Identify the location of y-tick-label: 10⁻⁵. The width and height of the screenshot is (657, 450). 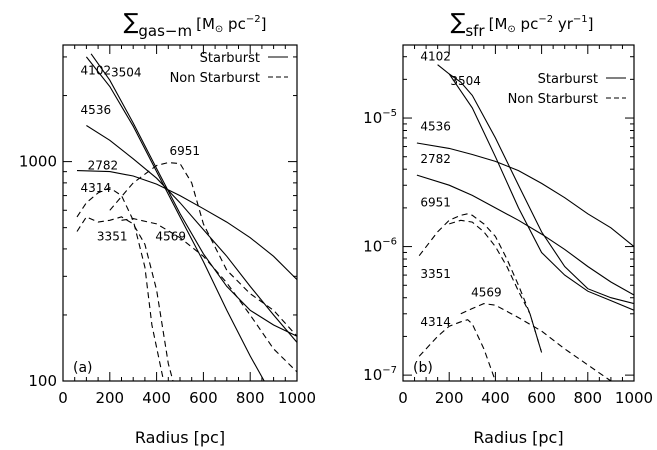
(380, 117).